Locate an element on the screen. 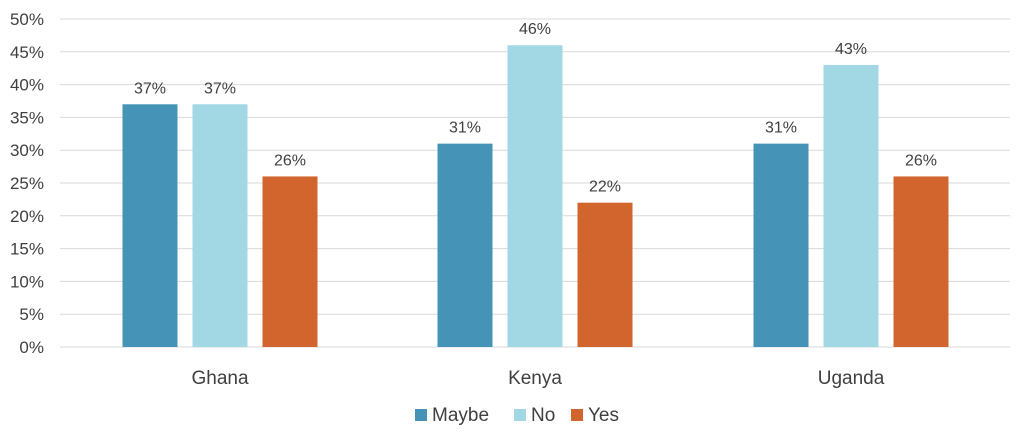 The image size is (1024, 441). data-label-maybe-uganda: 31% is located at coordinates (781, 128).